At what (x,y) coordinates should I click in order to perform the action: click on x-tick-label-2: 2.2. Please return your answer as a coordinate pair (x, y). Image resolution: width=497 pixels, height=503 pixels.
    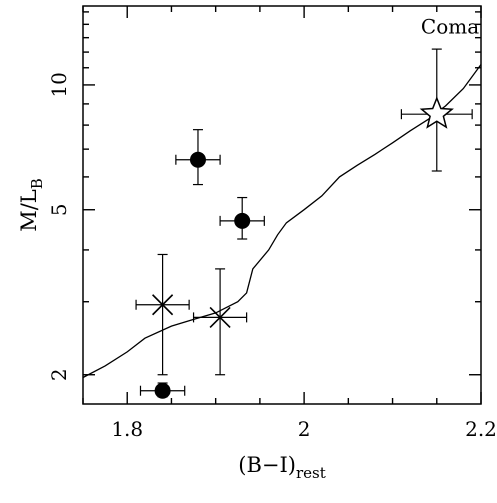
    Looking at the image, I should click on (481, 429).